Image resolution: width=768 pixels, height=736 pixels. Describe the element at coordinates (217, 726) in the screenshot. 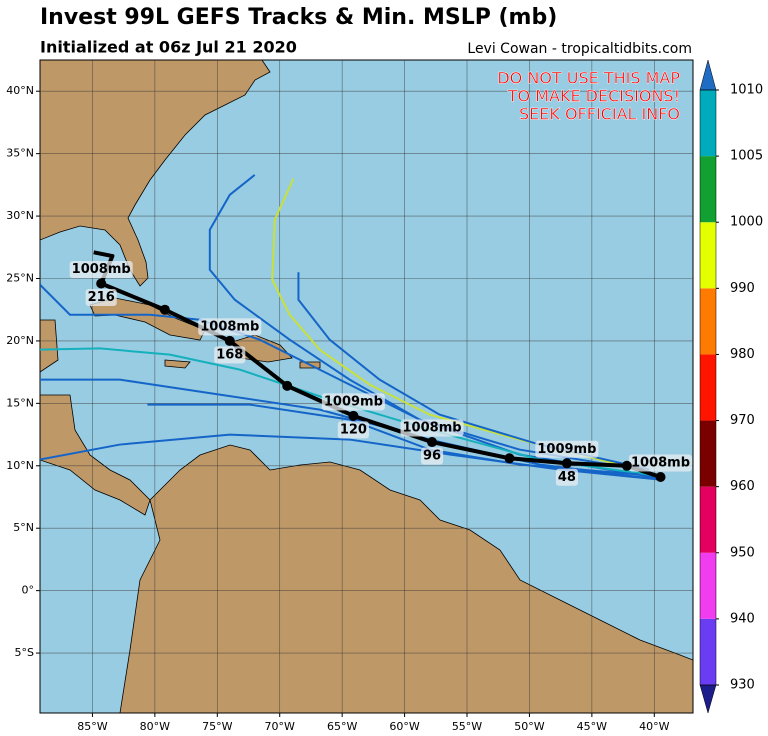

I see `x-tick-label: 75°W` at that location.